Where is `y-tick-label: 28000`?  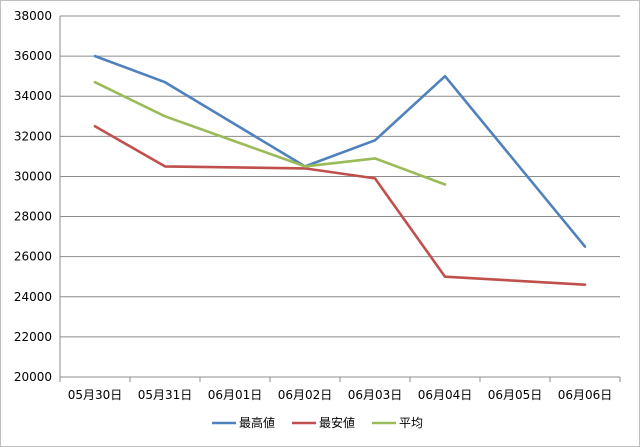 y-tick-label: 28000 is located at coordinates (33, 217).